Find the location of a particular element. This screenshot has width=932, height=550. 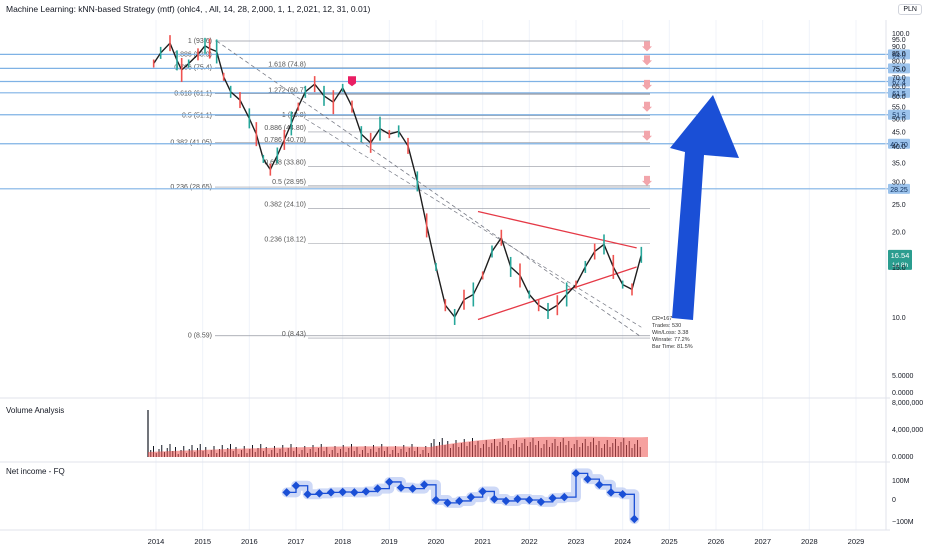

wedge-lower is located at coordinates (557, 293).